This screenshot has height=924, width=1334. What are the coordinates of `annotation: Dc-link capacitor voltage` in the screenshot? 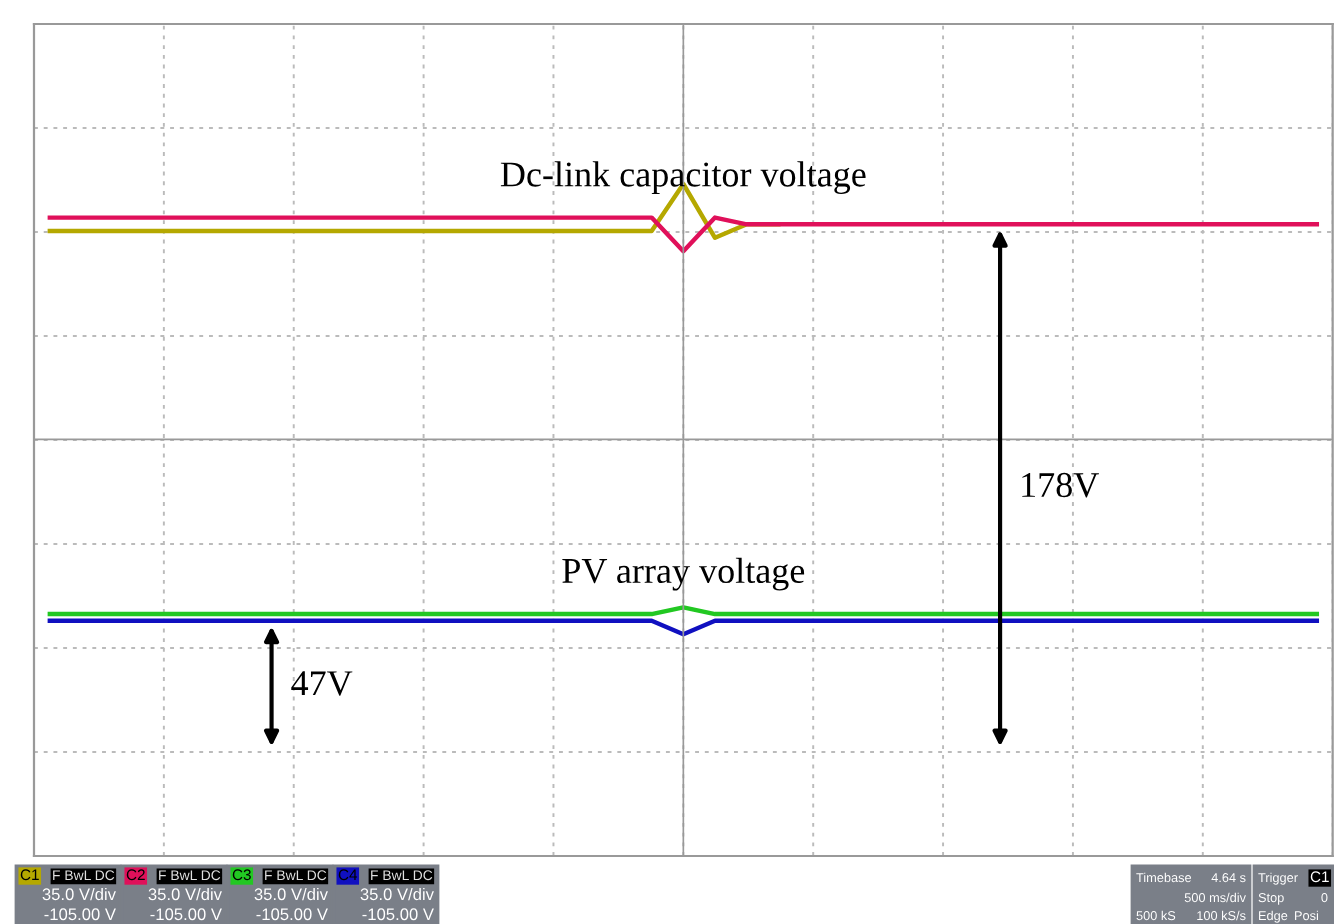 It's located at (683, 178).